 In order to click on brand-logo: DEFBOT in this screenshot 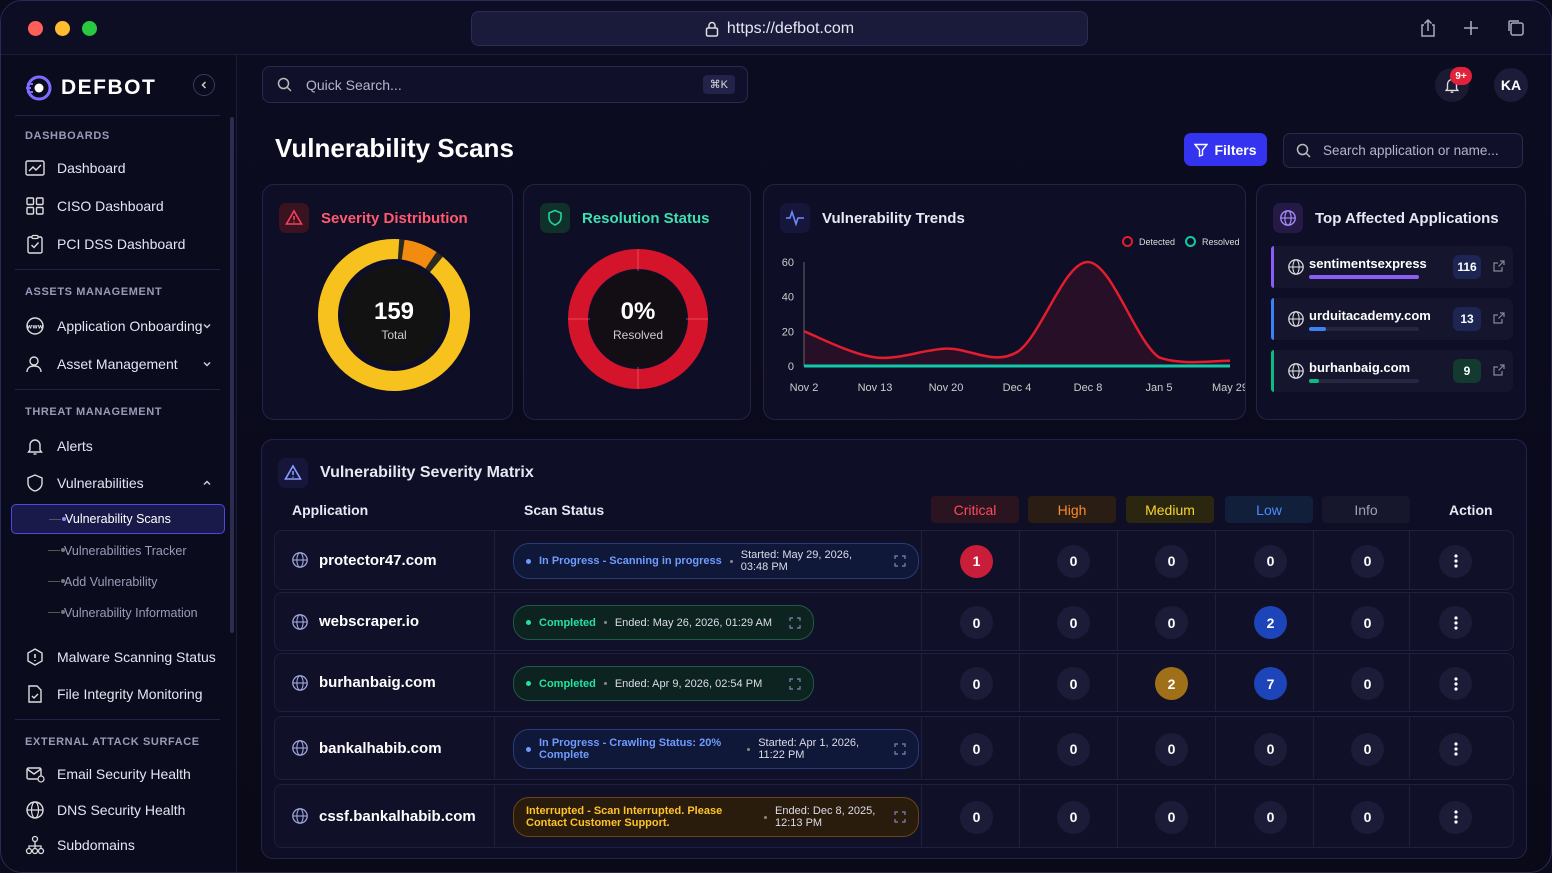, I will do `click(90, 88)`.